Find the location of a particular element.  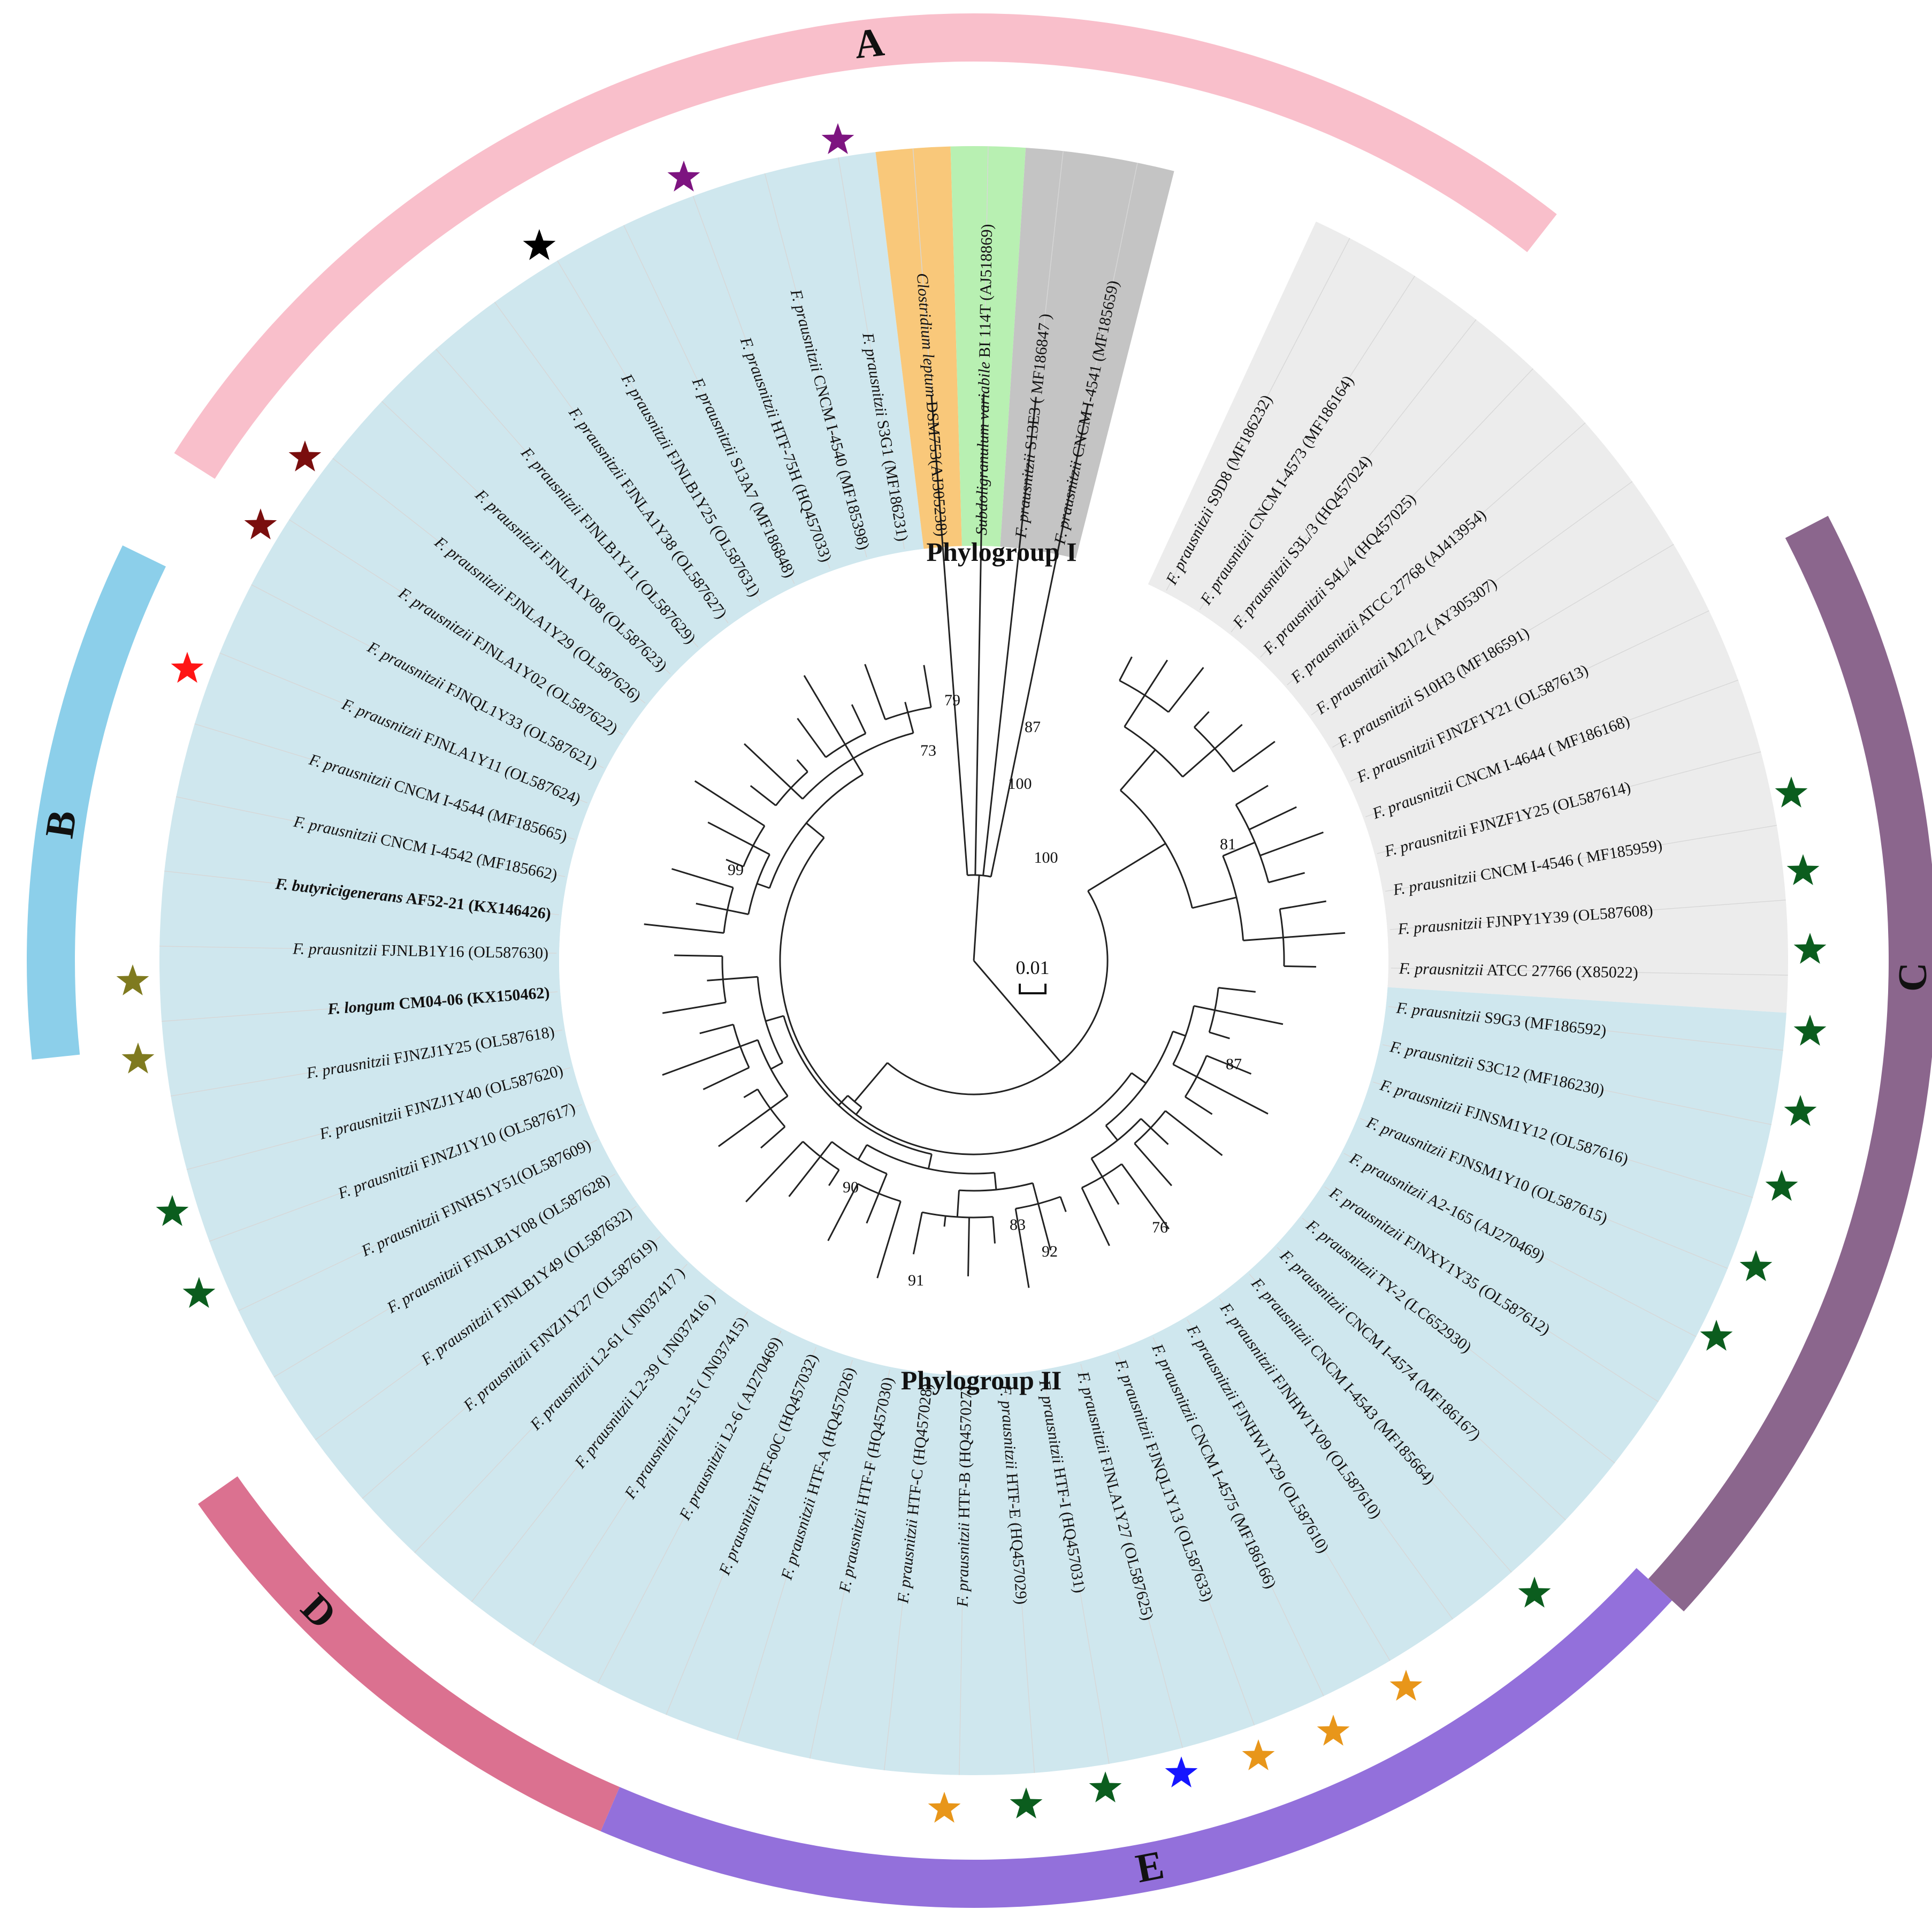

taxon-label: F. prausnitzii HTF-B (HQ457027) is located at coordinates (964, 1497).